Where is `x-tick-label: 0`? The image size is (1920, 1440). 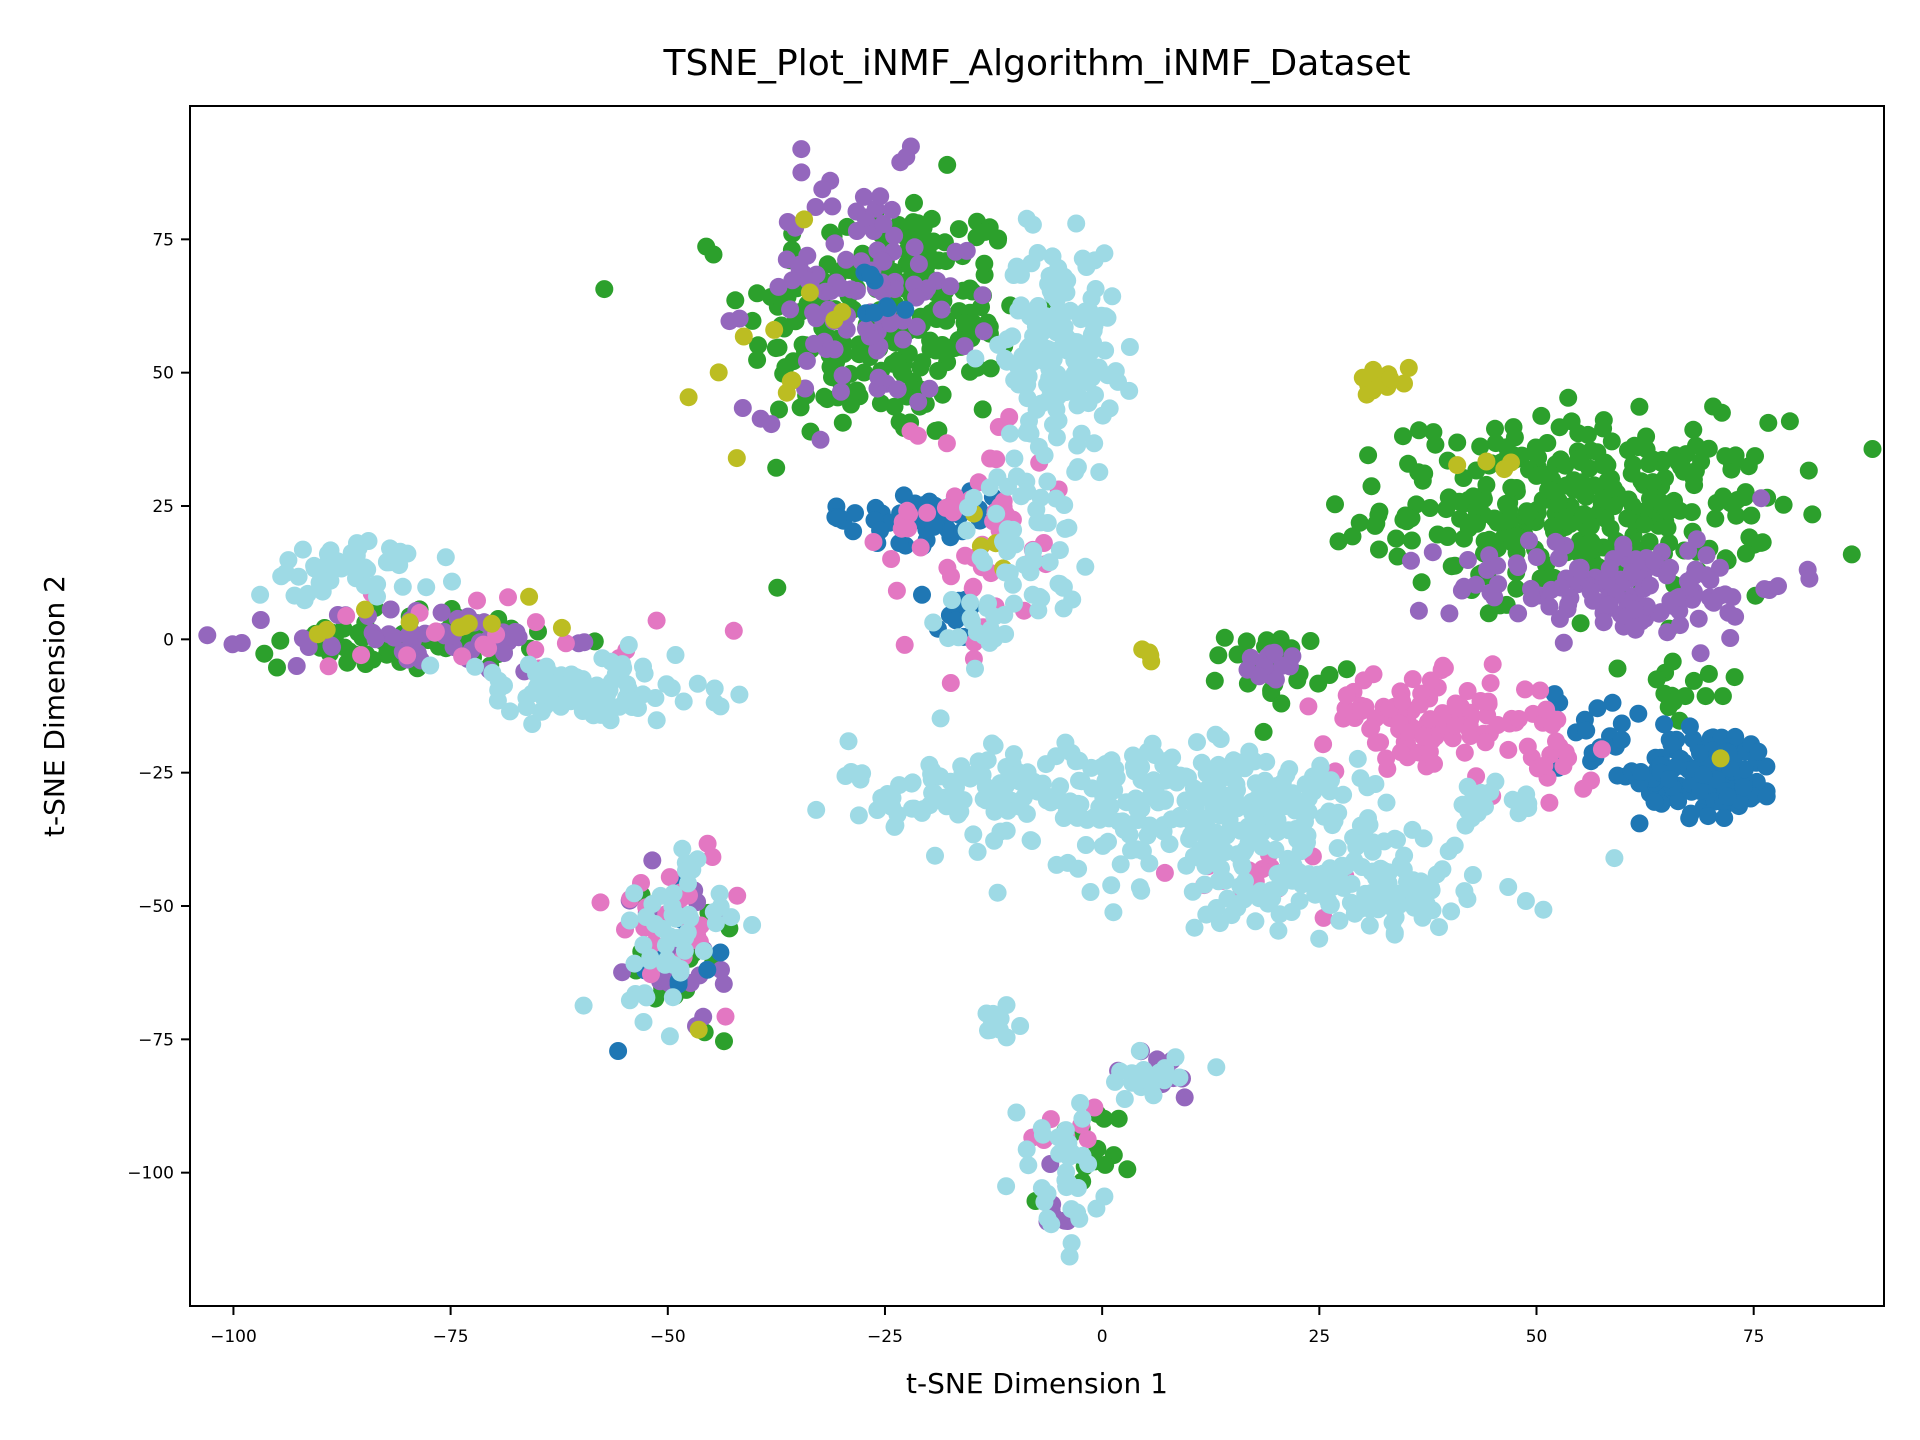 x-tick-label: 0 is located at coordinates (1102, 1337).